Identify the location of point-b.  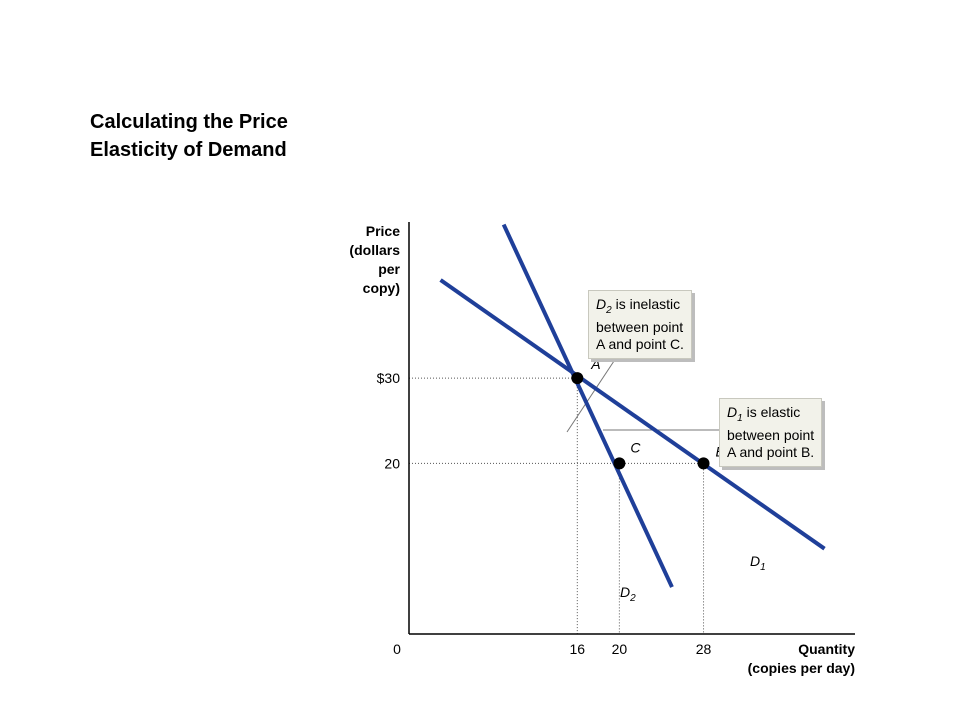
(703, 463).